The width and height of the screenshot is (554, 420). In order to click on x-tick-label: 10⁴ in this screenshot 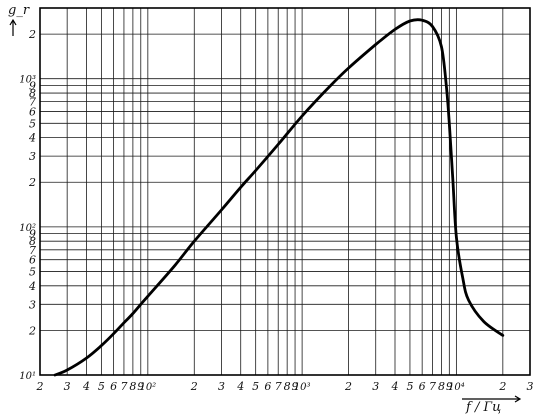, I will do `click(456, 387)`.